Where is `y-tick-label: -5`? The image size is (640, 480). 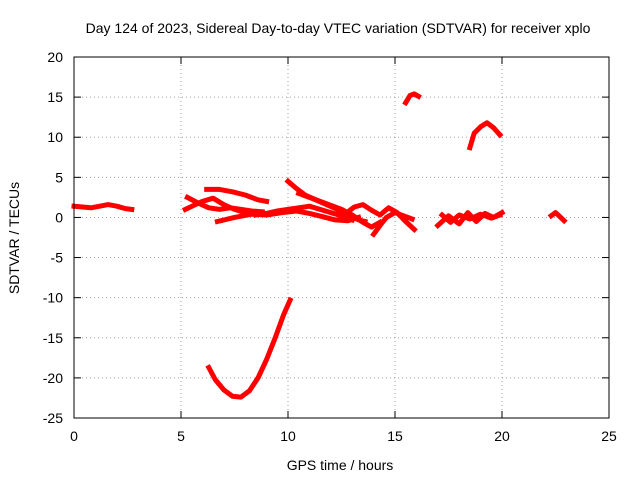
y-tick-label: -5 is located at coordinates (57, 258).